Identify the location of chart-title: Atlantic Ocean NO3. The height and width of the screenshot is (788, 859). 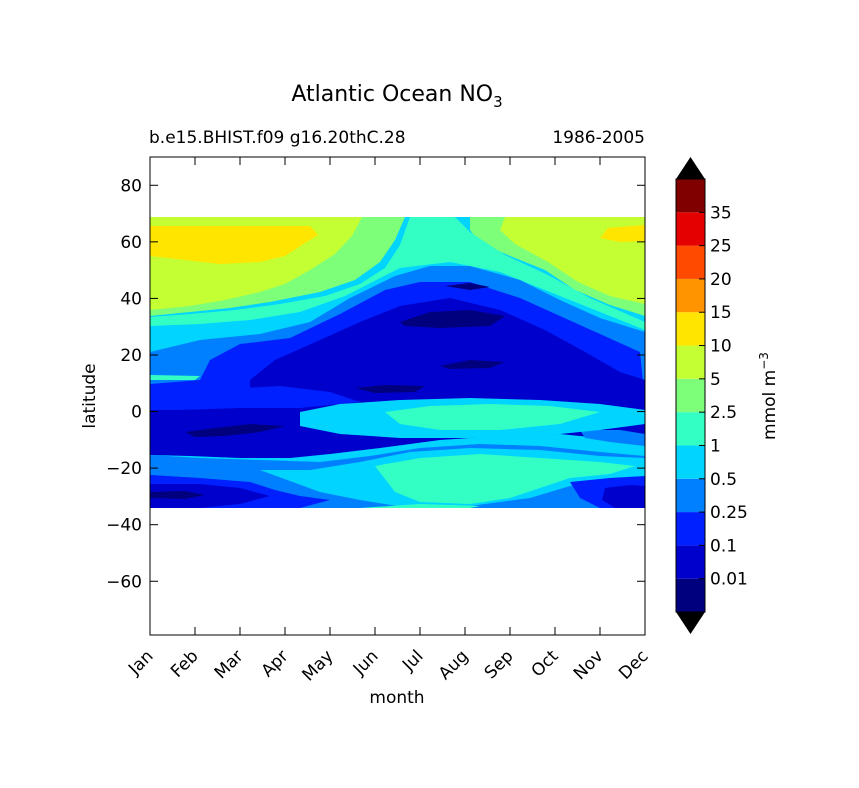
(396, 96).